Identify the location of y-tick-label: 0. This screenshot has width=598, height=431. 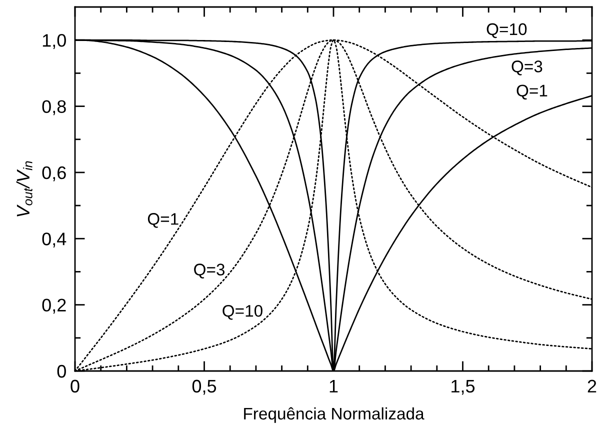
(61, 371).